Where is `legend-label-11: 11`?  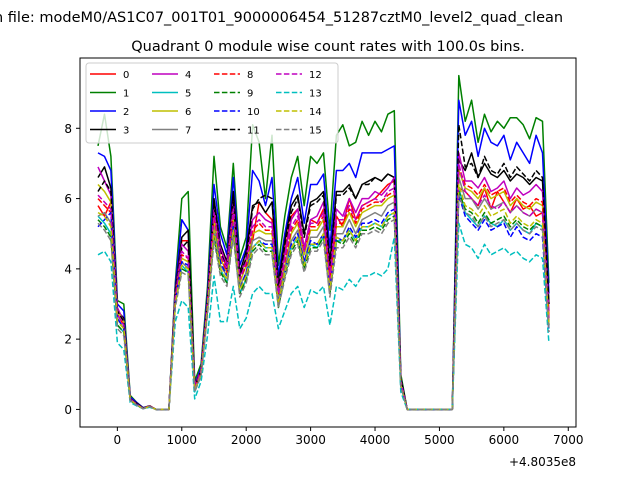 legend-label-11: 11 is located at coordinates (253, 131).